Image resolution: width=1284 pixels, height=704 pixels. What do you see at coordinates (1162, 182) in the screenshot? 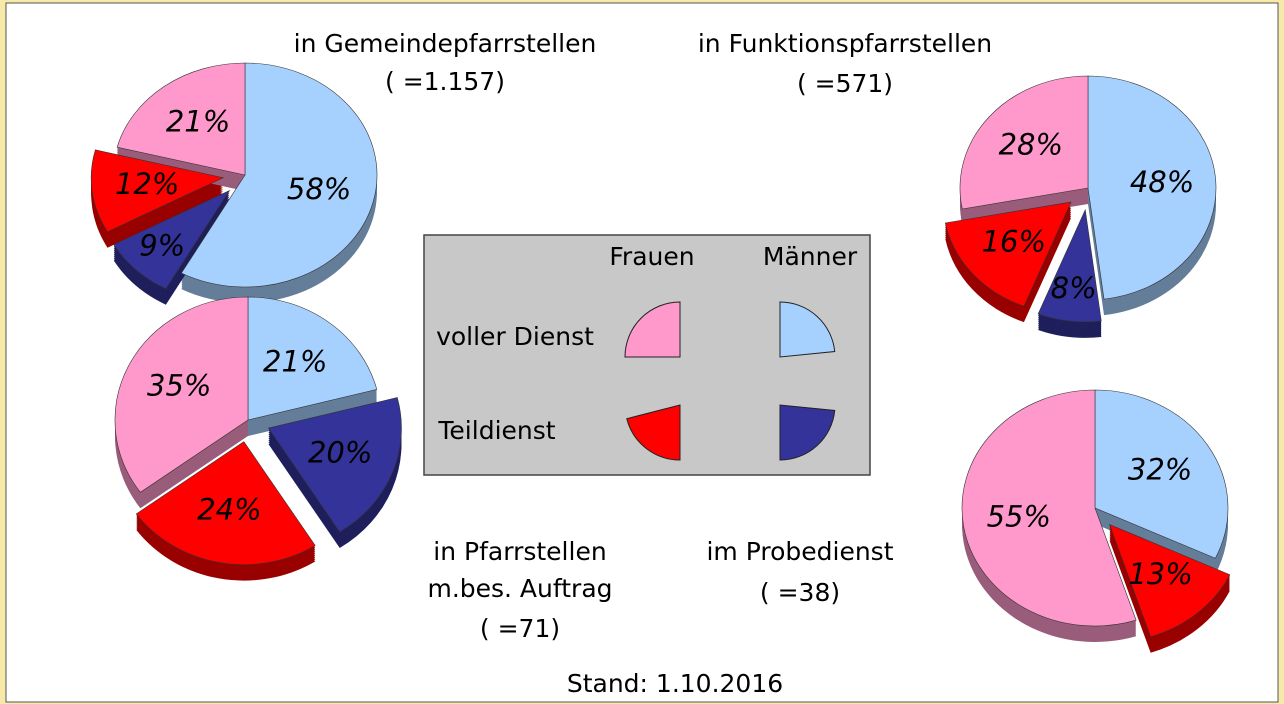
I see `slice-label: 48%` at bounding box center [1162, 182].